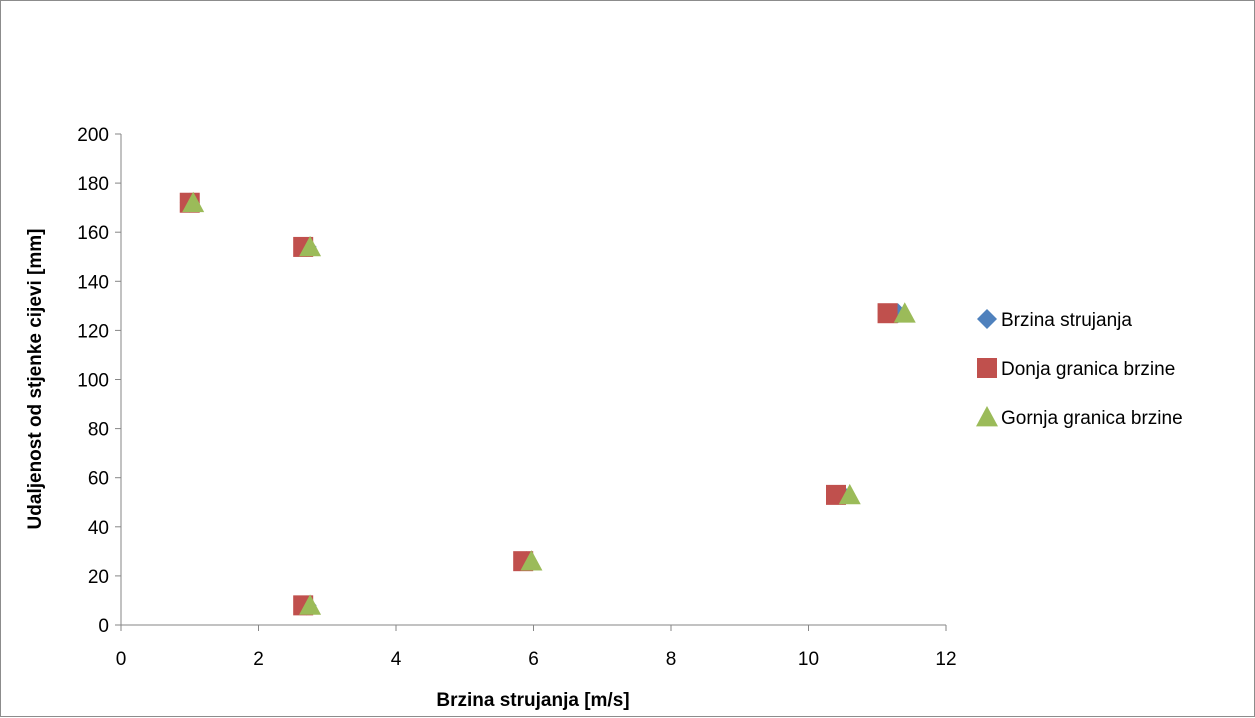  Describe the element at coordinates (103, 626) in the screenshot. I see `y-tick-label: 0` at that location.